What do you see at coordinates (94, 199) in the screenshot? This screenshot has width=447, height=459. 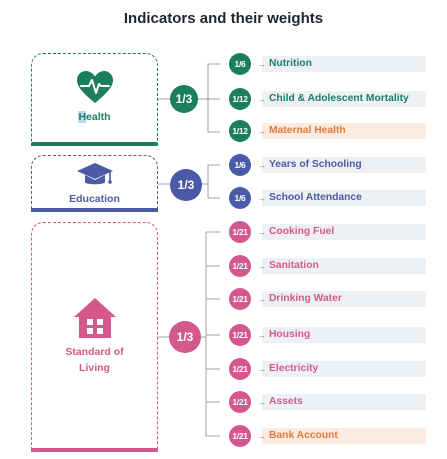 I see `education-label: Education` at bounding box center [94, 199].